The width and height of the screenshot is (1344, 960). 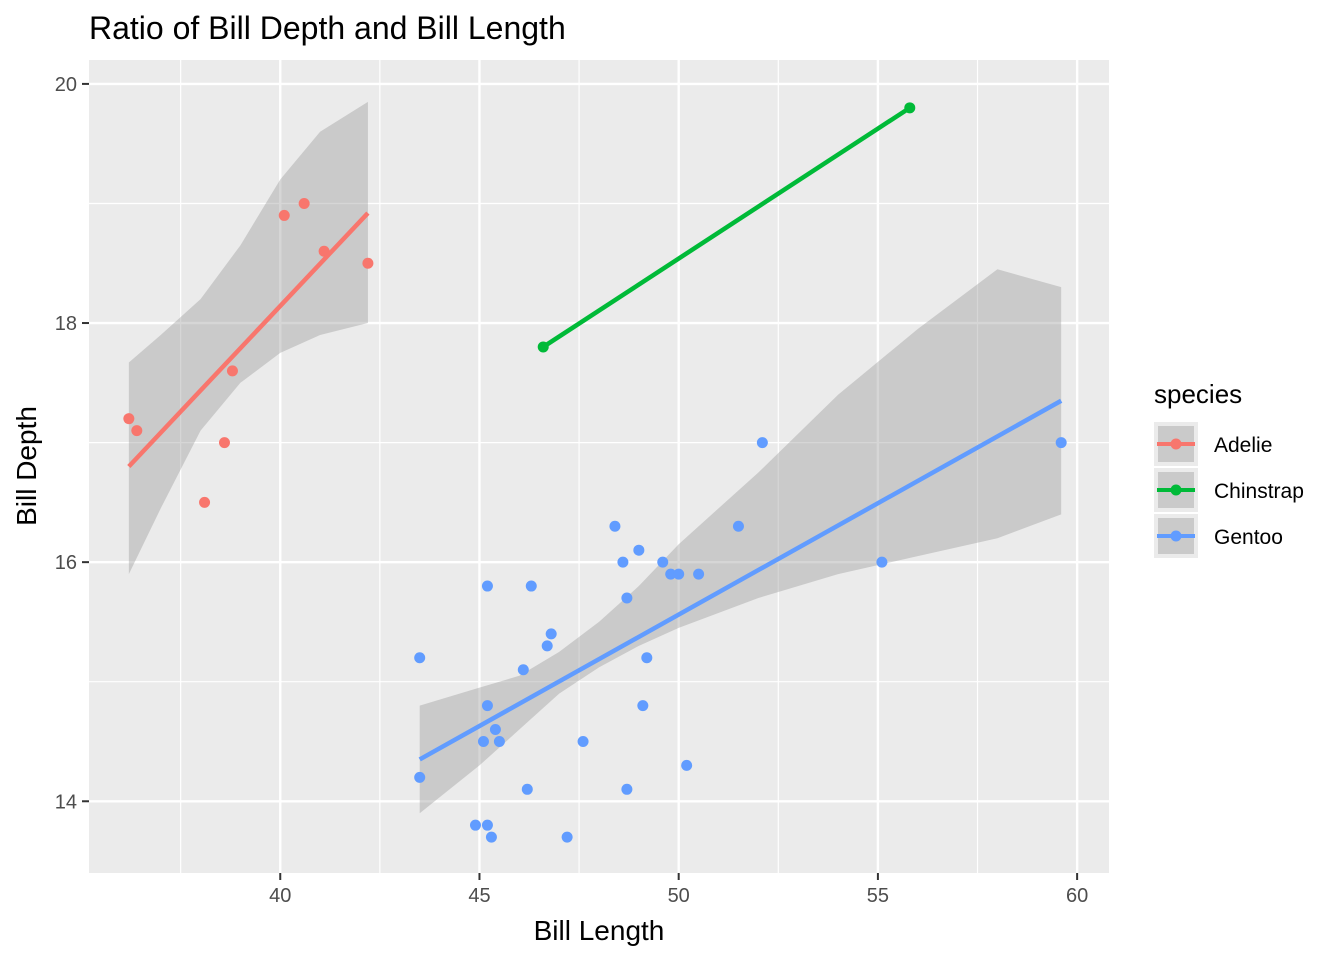 What do you see at coordinates (248, 340) in the screenshot?
I see `fit-line-adelie` at bounding box center [248, 340].